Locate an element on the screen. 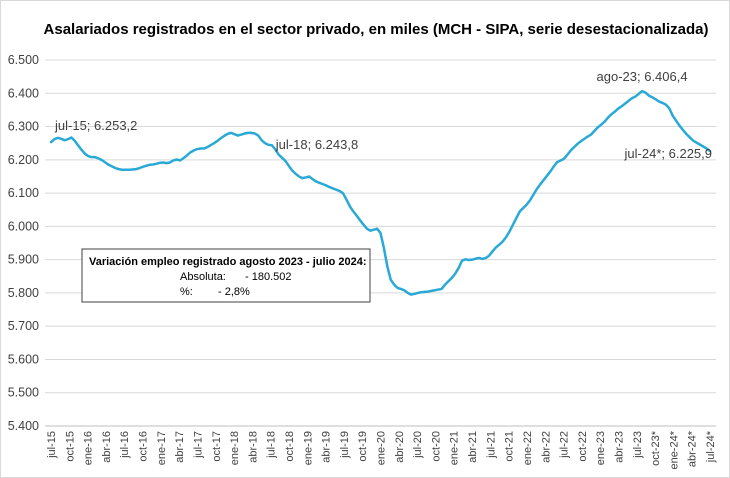  y-tick-label: 5.400 is located at coordinates (23, 426).